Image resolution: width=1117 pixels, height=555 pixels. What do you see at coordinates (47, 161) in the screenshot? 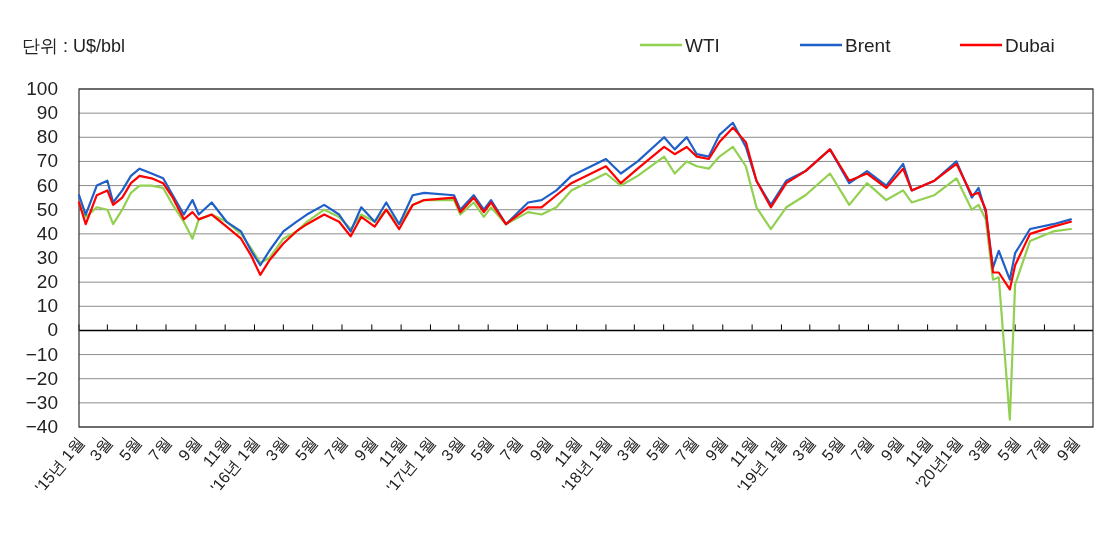
I see `y-tick-label: 70` at bounding box center [47, 161].